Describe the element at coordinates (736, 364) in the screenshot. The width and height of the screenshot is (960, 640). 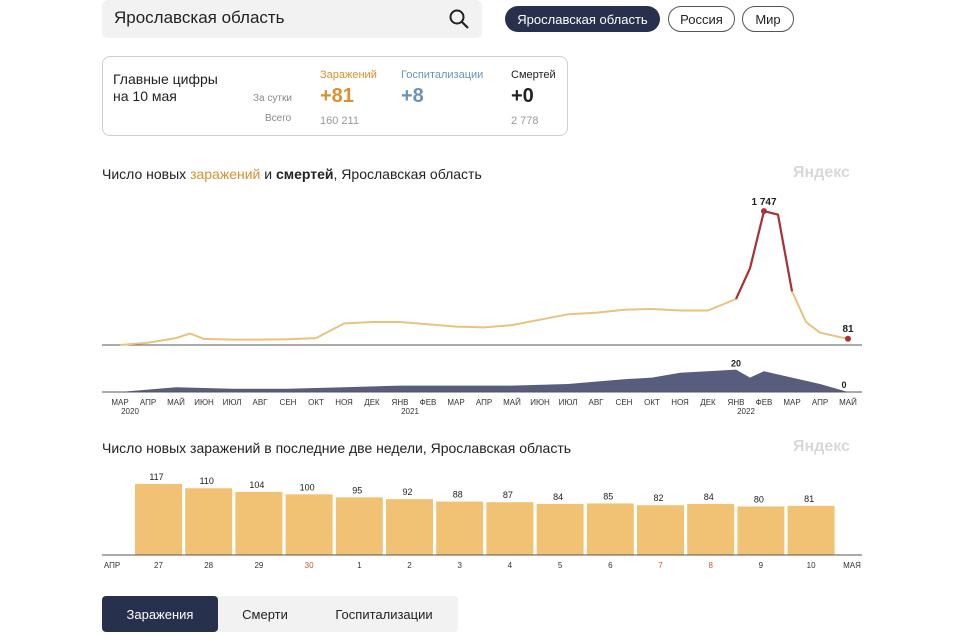
I see `deaths-peak-label: 20` at that location.